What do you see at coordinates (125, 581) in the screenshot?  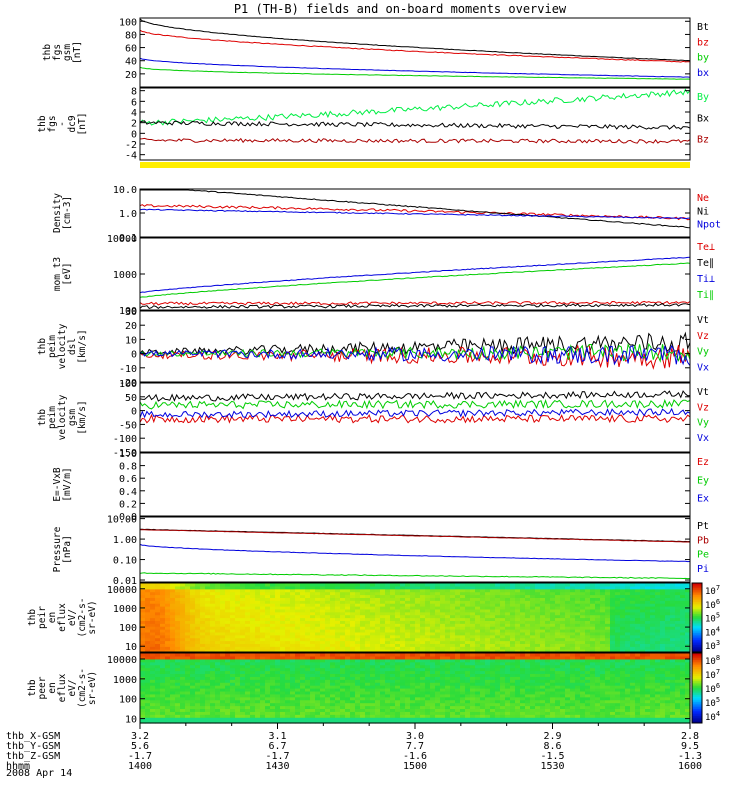 I see `y-tick-label: 0.01` at bounding box center [125, 581].